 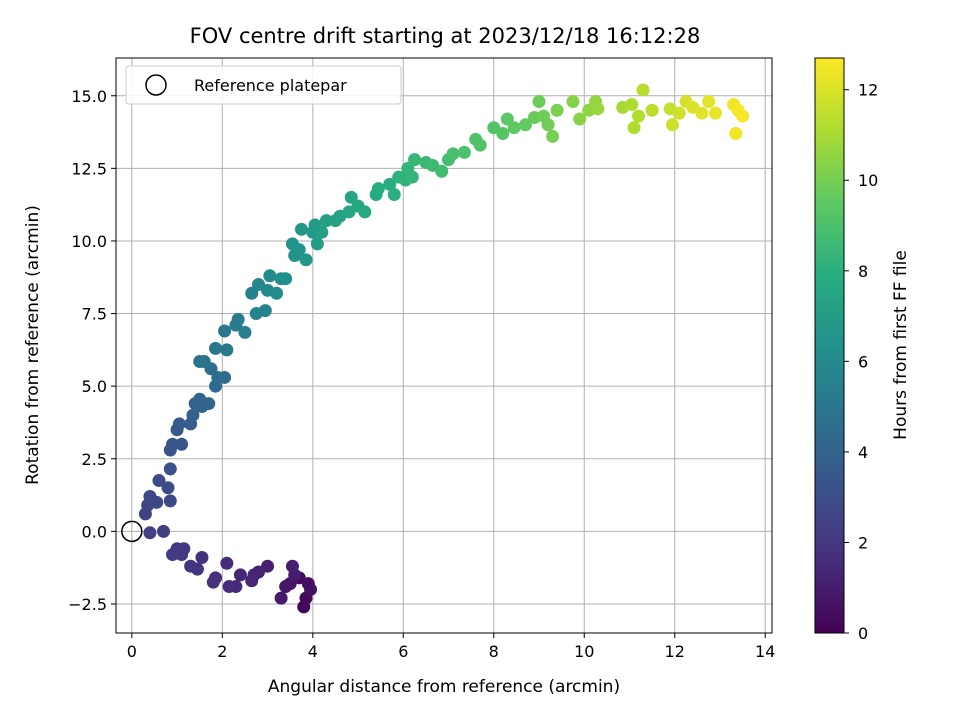 I want to click on colorbar-tick-label: 4, so click(x=863, y=452).